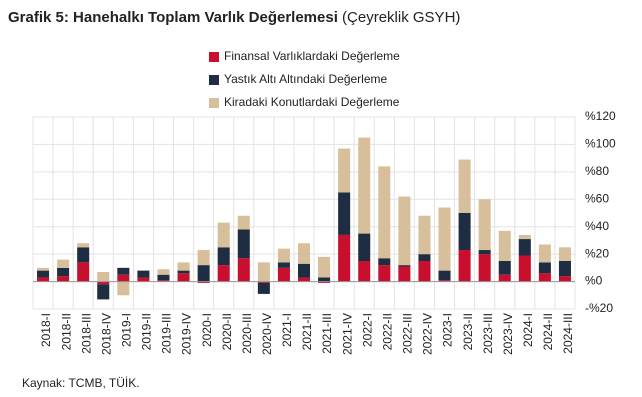  Describe the element at coordinates (127, 330) in the screenshot. I see `x-tick-label: 2019-I` at that location.